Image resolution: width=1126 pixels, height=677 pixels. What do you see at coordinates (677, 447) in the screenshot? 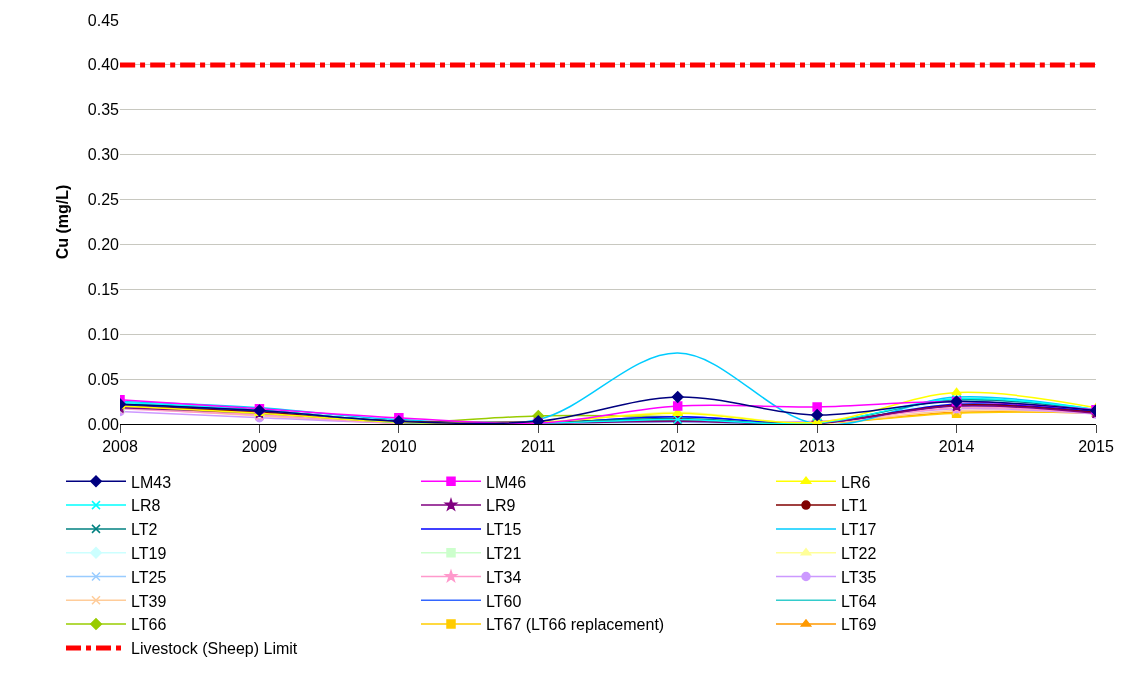
I see `x-tick-label: 2012` at bounding box center [677, 447].